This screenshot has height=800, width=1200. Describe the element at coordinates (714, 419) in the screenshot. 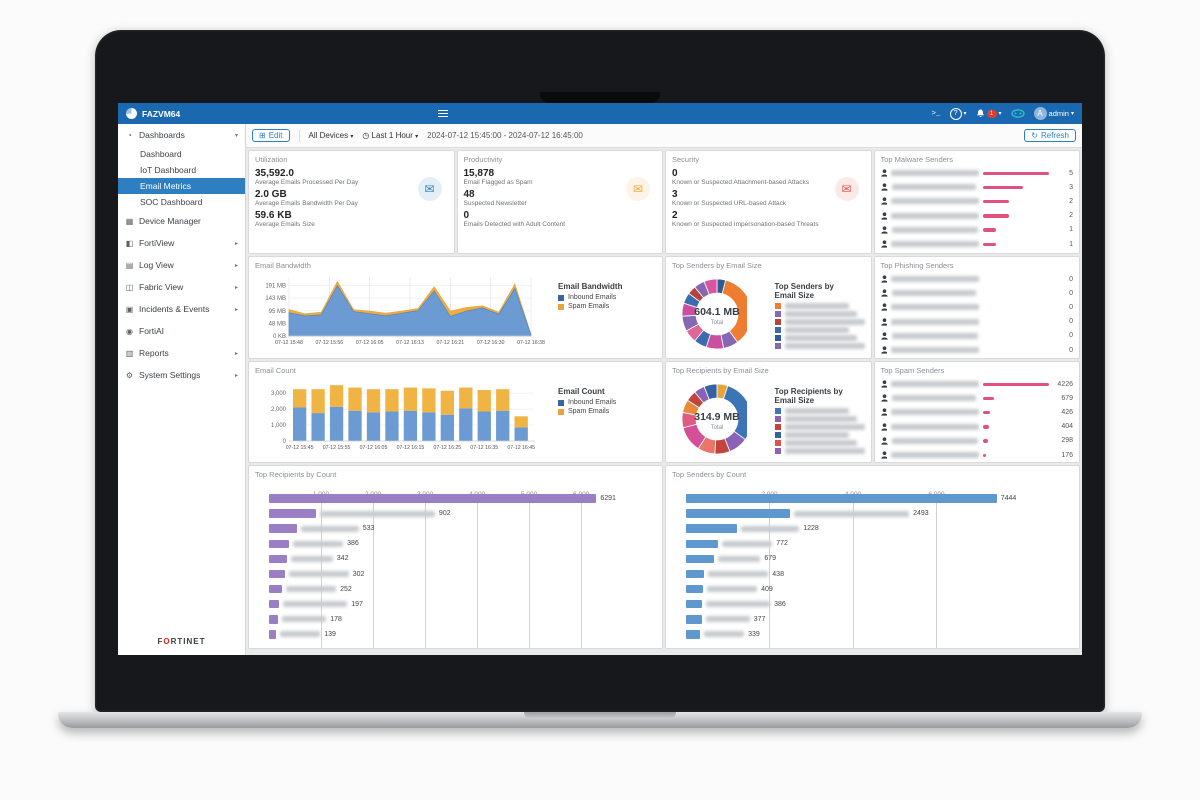

I see `top-recipients-by-size-donut: 314.9 MB Total` at that location.